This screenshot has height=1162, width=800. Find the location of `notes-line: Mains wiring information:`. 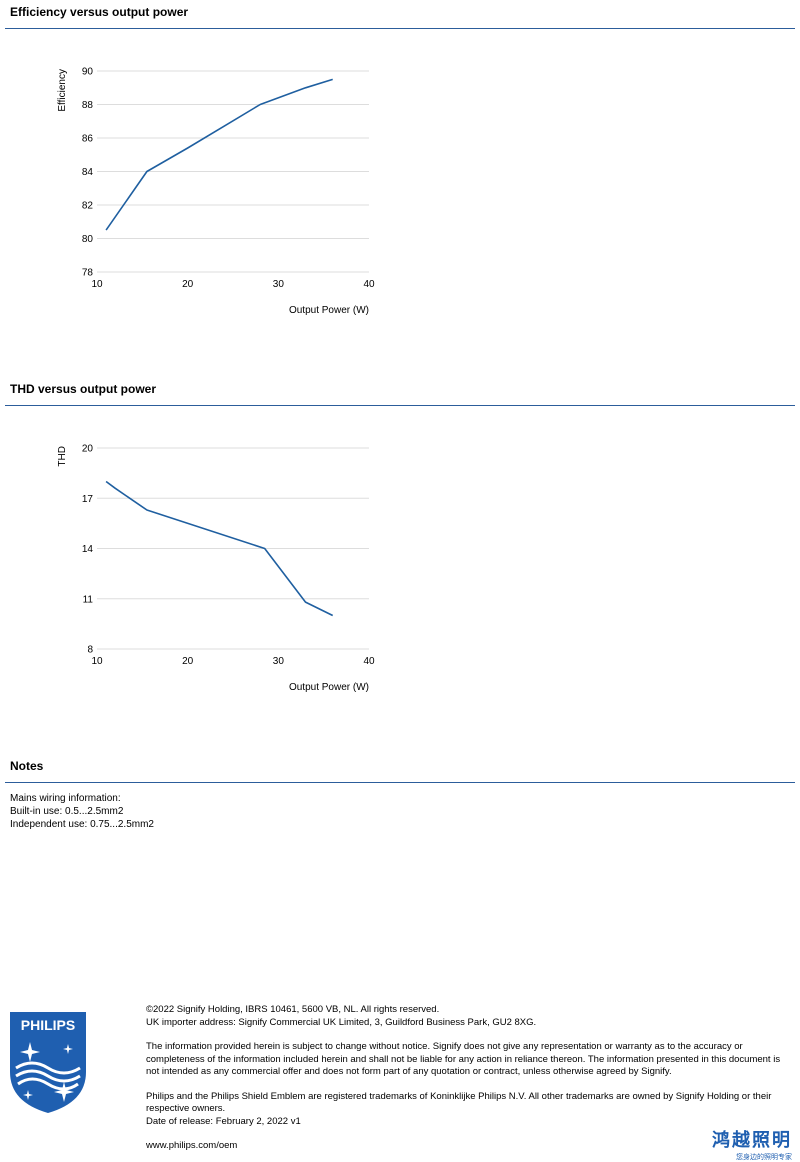

notes-line: Mains wiring information: is located at coordinates (65, 798).